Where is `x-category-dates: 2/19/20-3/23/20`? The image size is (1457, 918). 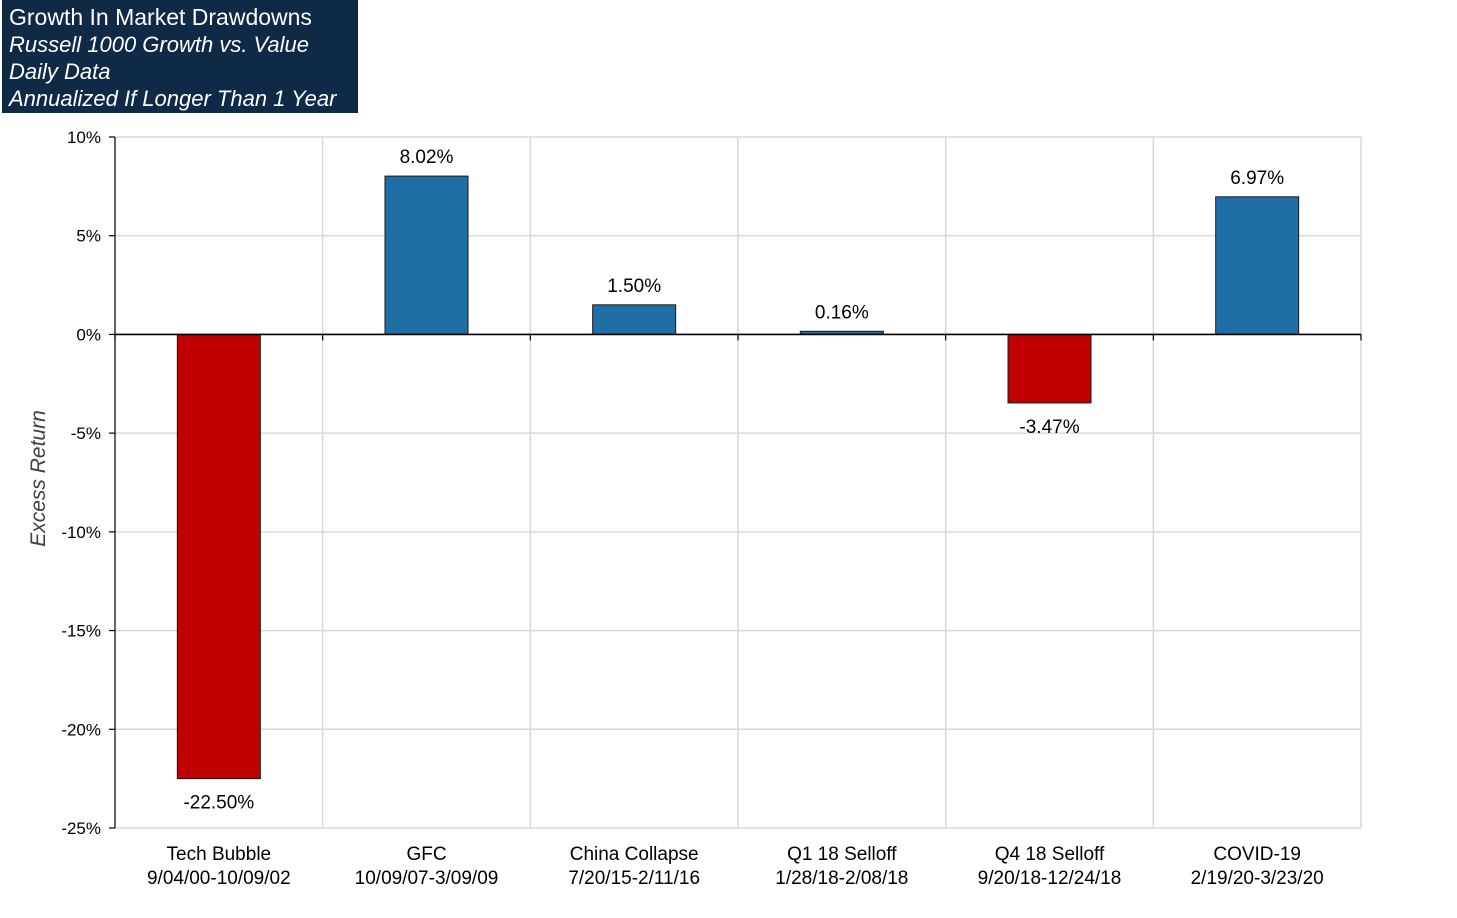
x-category-dates: 2/19/20-3/23/20 is located at coordinates (1257, 878).